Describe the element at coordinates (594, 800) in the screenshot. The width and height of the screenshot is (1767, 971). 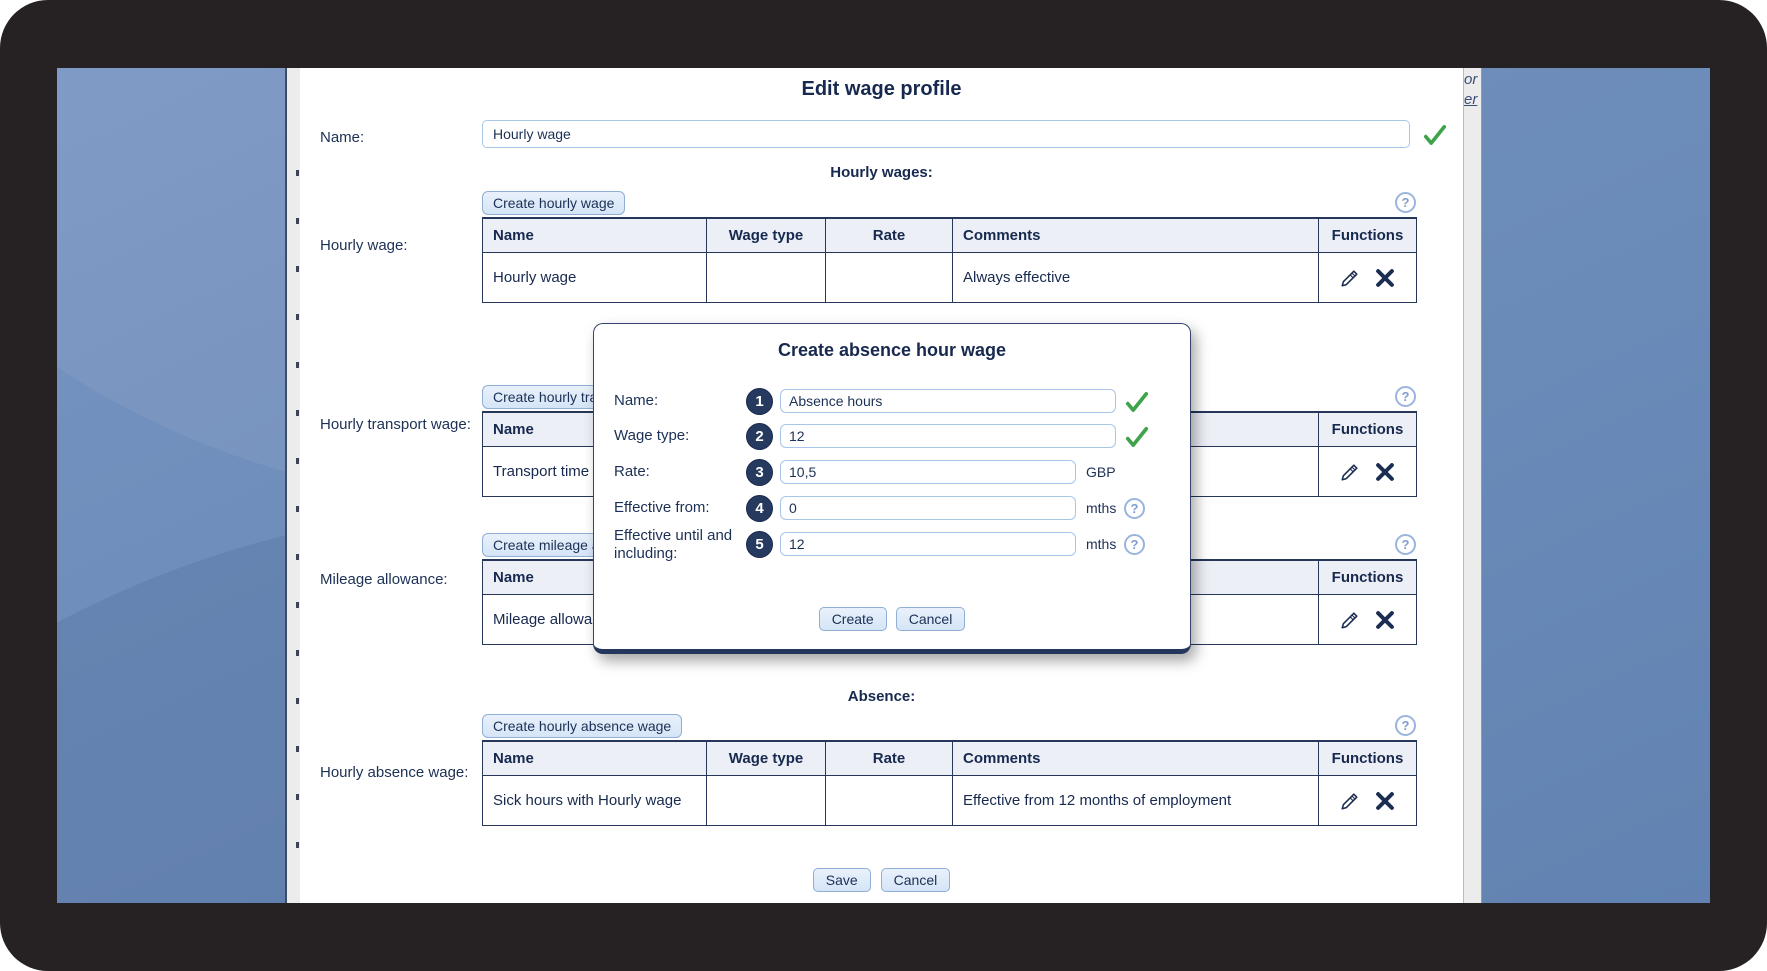
I see `cell-name: Sick hours with Hourly wage` at that location.